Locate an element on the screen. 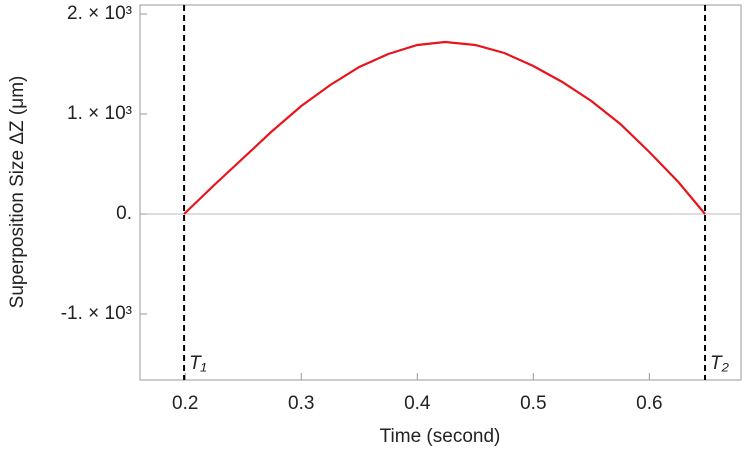  x-axis-label: Time (second) is located at coordinates (440, 436).